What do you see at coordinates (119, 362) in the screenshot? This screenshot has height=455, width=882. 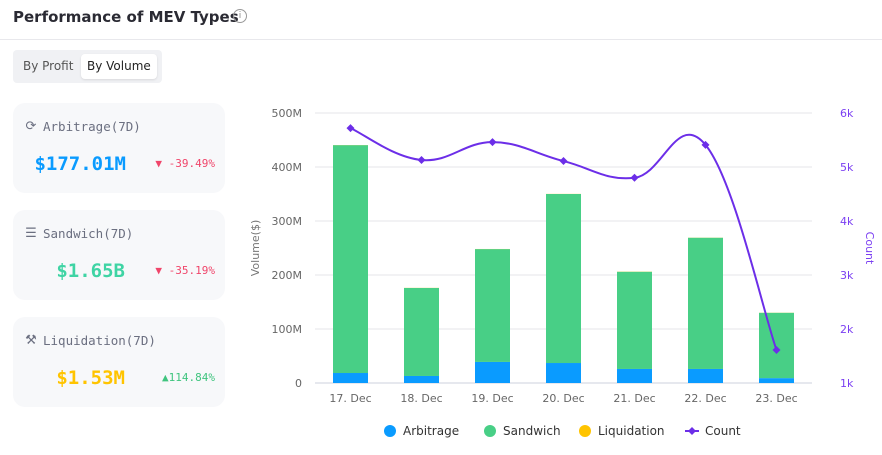 I see `liquidation-card: ⚒ Liquidation(7D) $1.53M ▲114.84%` at bounding box center [119, 362].